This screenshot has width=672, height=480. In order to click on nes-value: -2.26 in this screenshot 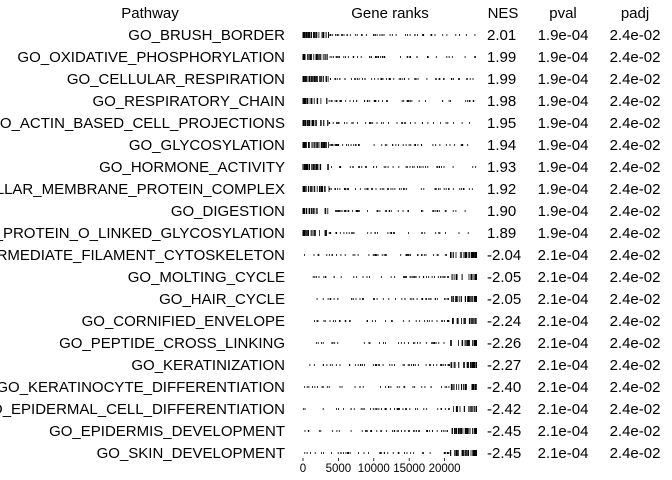, I will do `click(504, 343)`.